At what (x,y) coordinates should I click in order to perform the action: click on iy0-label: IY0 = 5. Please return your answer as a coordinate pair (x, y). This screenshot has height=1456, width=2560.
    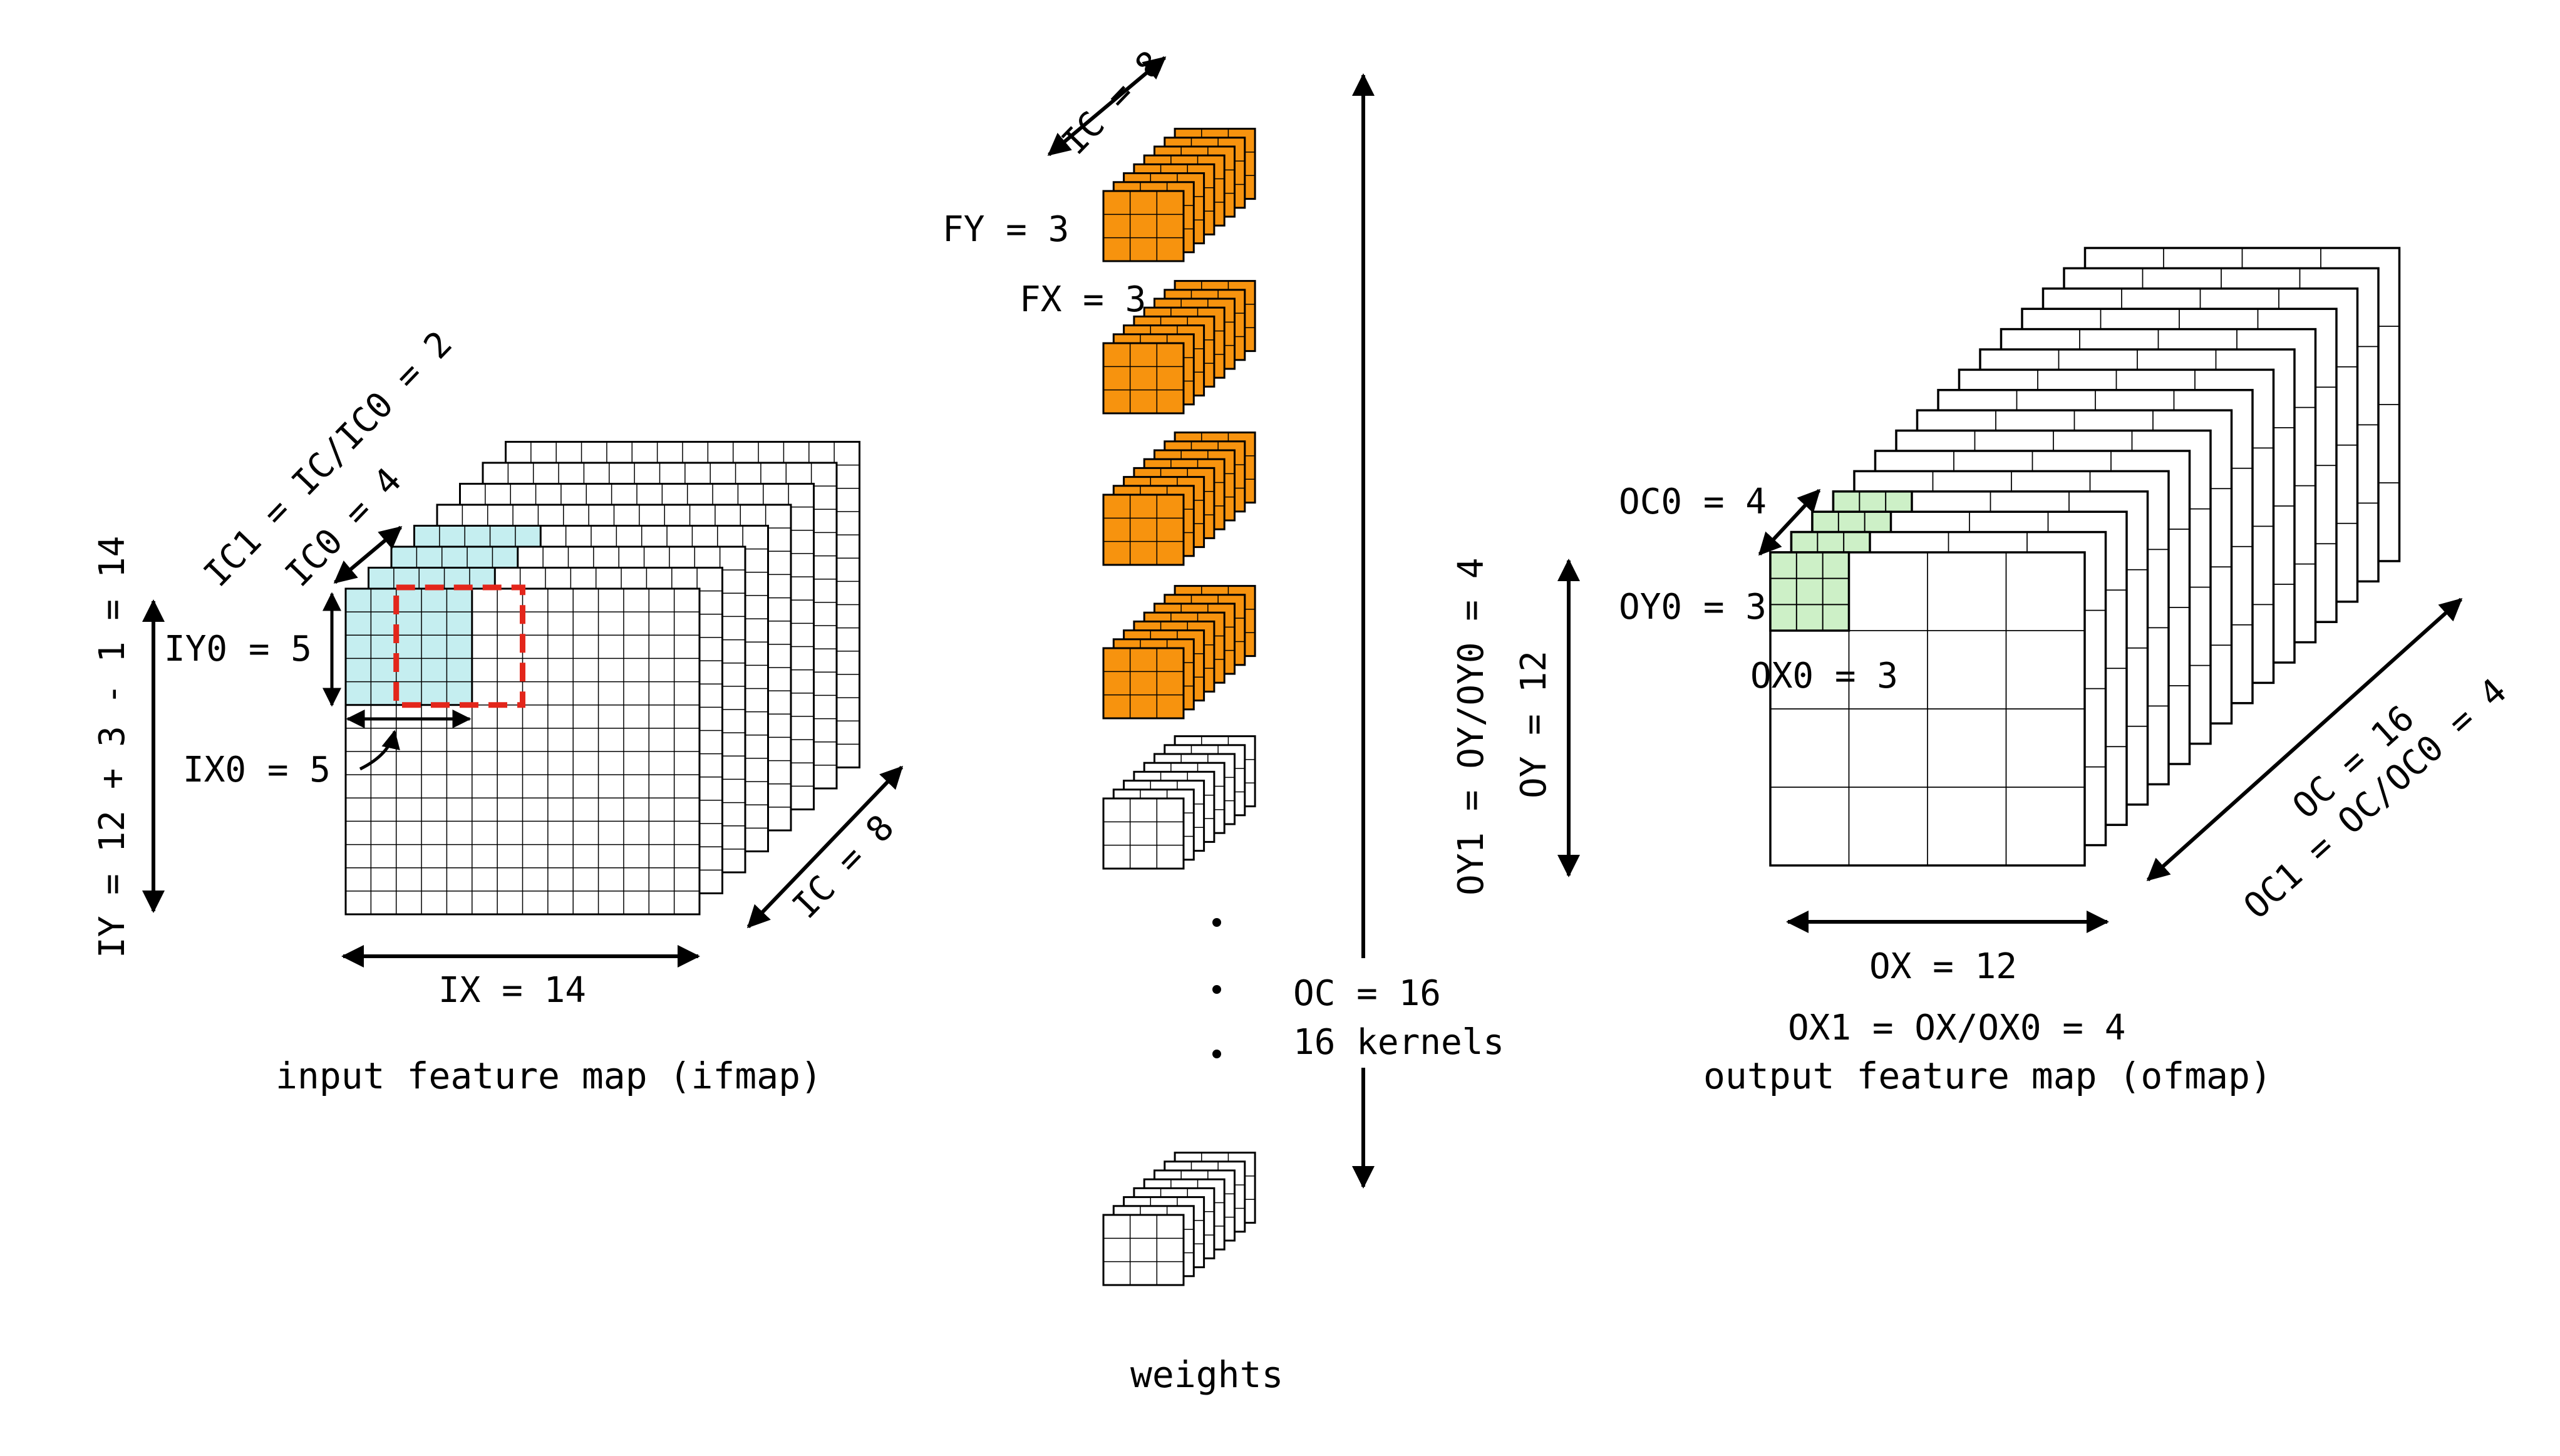
    Looking at the image, I should click on (238, 649).